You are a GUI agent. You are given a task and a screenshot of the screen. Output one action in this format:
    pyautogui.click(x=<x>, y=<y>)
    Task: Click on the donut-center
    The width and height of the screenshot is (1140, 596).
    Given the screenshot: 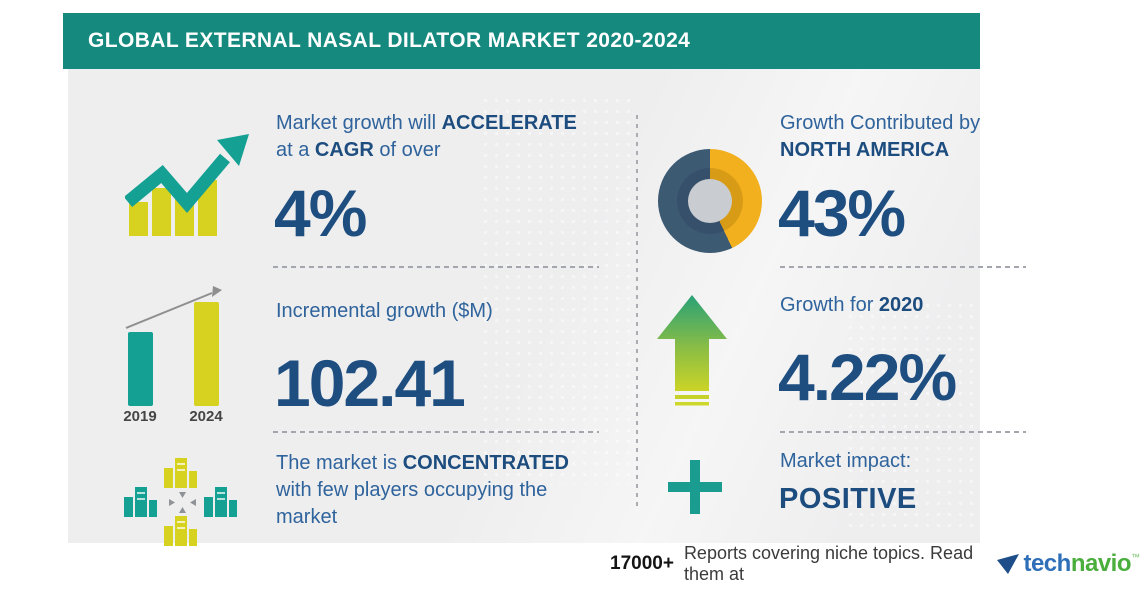 What is the action you would take?
    pyautogui.click(x=710, y=201)
    